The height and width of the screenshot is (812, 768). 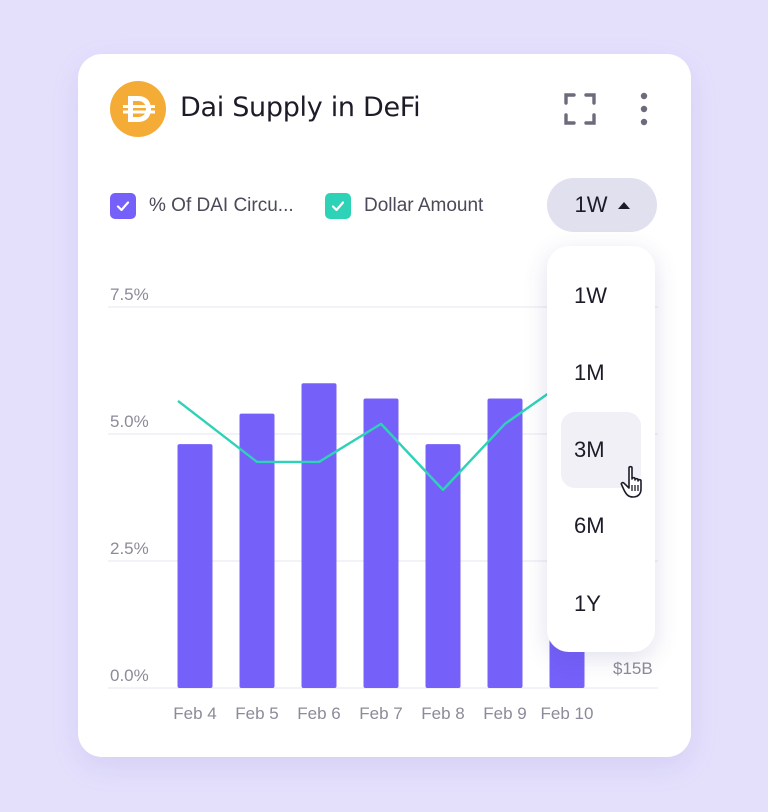 What do you see at coordinates (442, 713) in the screenshot?
I see `x-tick-label: Feb 8` at bounding box center [442, 713].